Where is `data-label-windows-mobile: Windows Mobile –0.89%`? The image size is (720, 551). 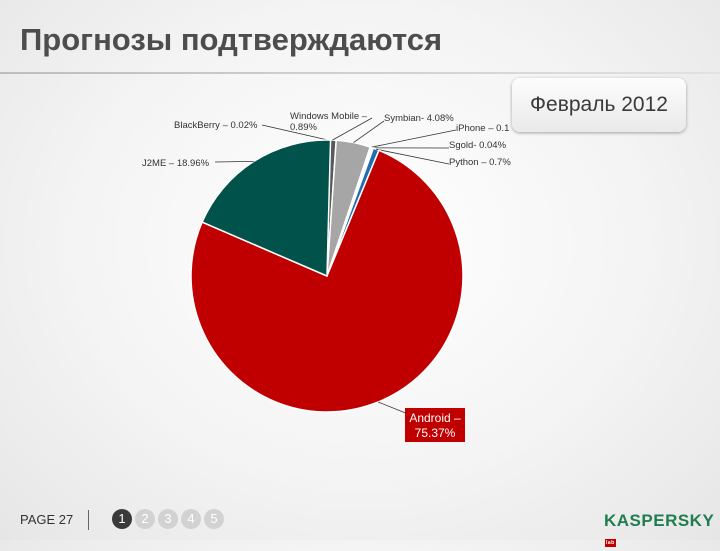
data-label-windows-mobile: Windows Mobile –0.89% is located at coordinates (329, 122).